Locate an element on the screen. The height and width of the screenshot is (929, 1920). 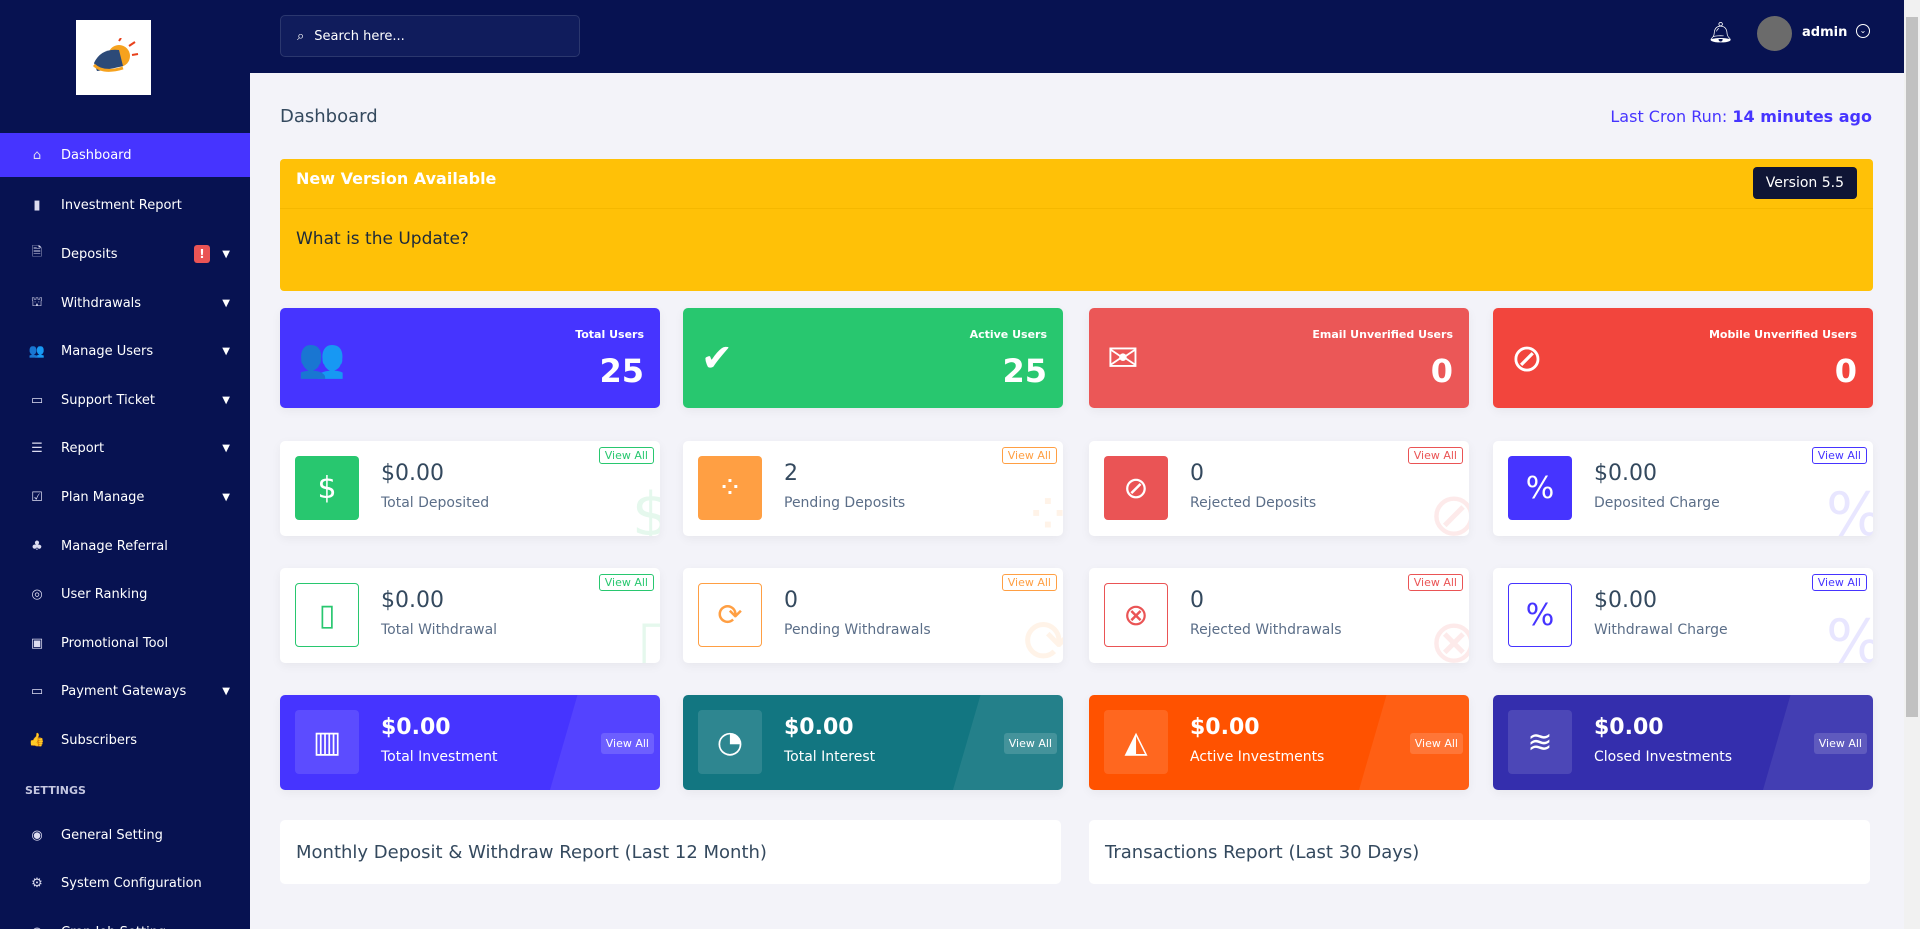
withdraw-stats-card: ⊗ ⊗ 0 Rejected Withdrawals View All is located at coordinates (1279, 615).